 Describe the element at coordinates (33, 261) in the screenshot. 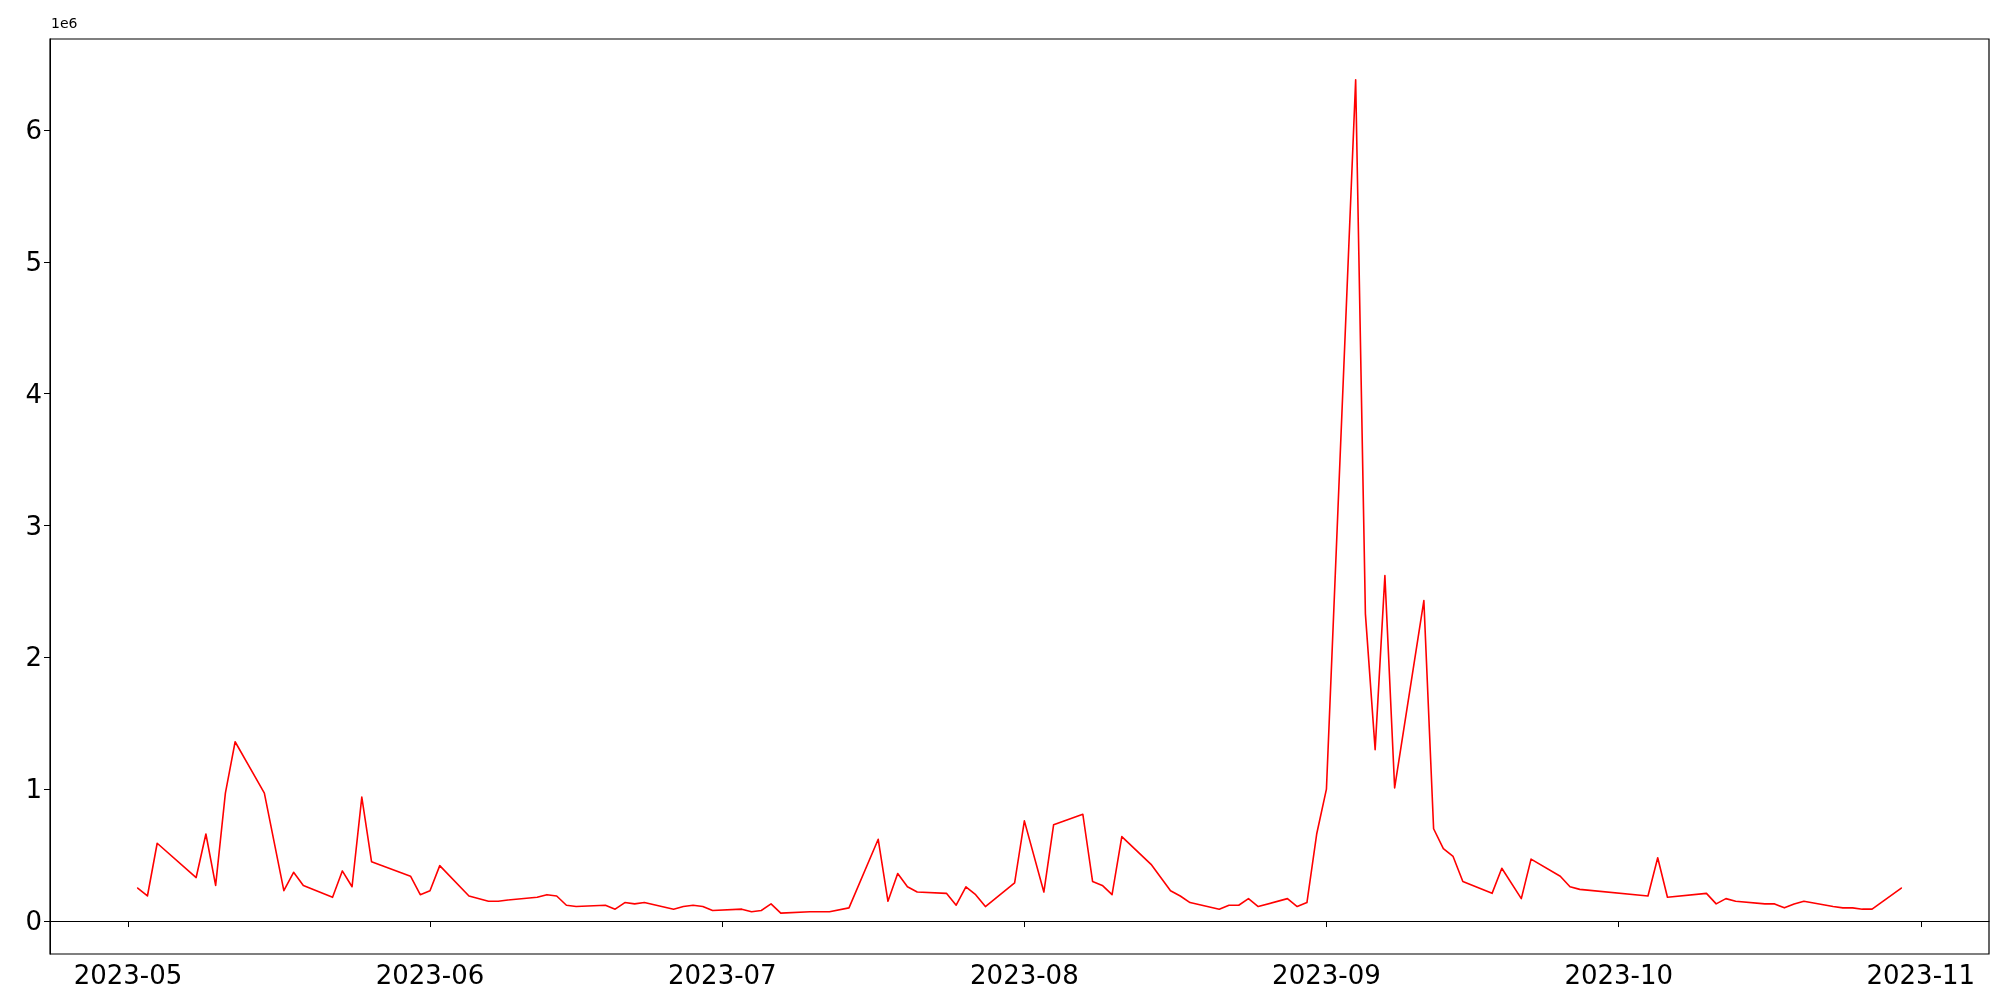

I see `y-tick-label: 5` at that location.